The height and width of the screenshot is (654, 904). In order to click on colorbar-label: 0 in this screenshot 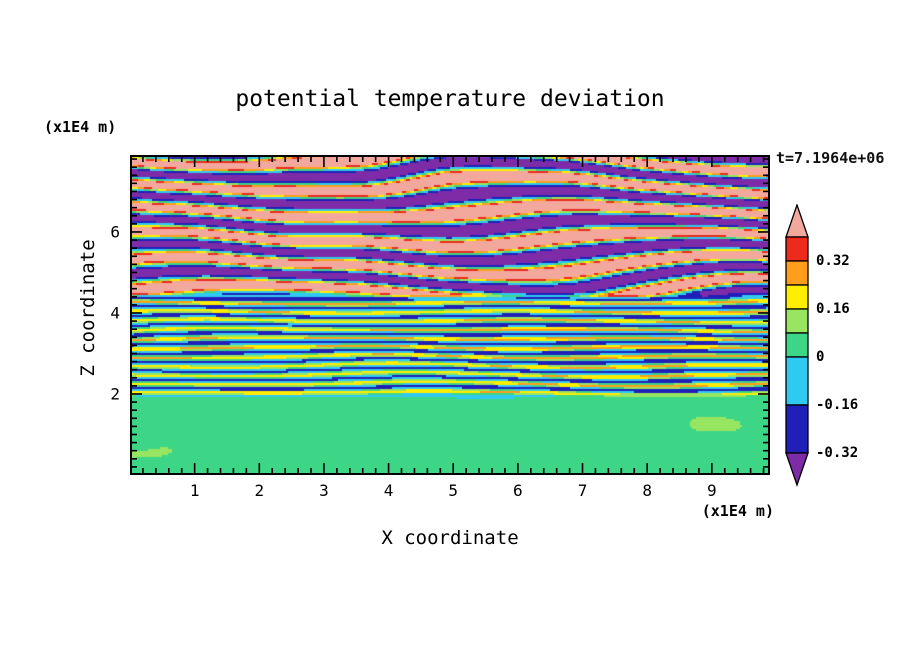, I will do `click(820, 357)`.